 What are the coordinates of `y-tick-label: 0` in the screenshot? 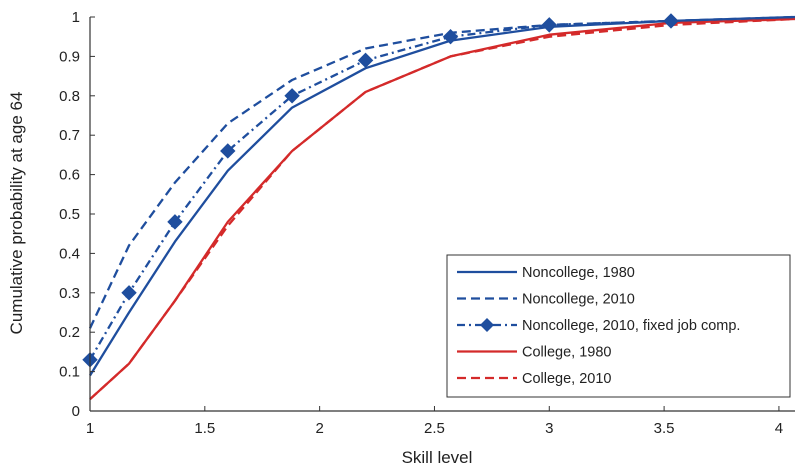 It's located at (76, 411).